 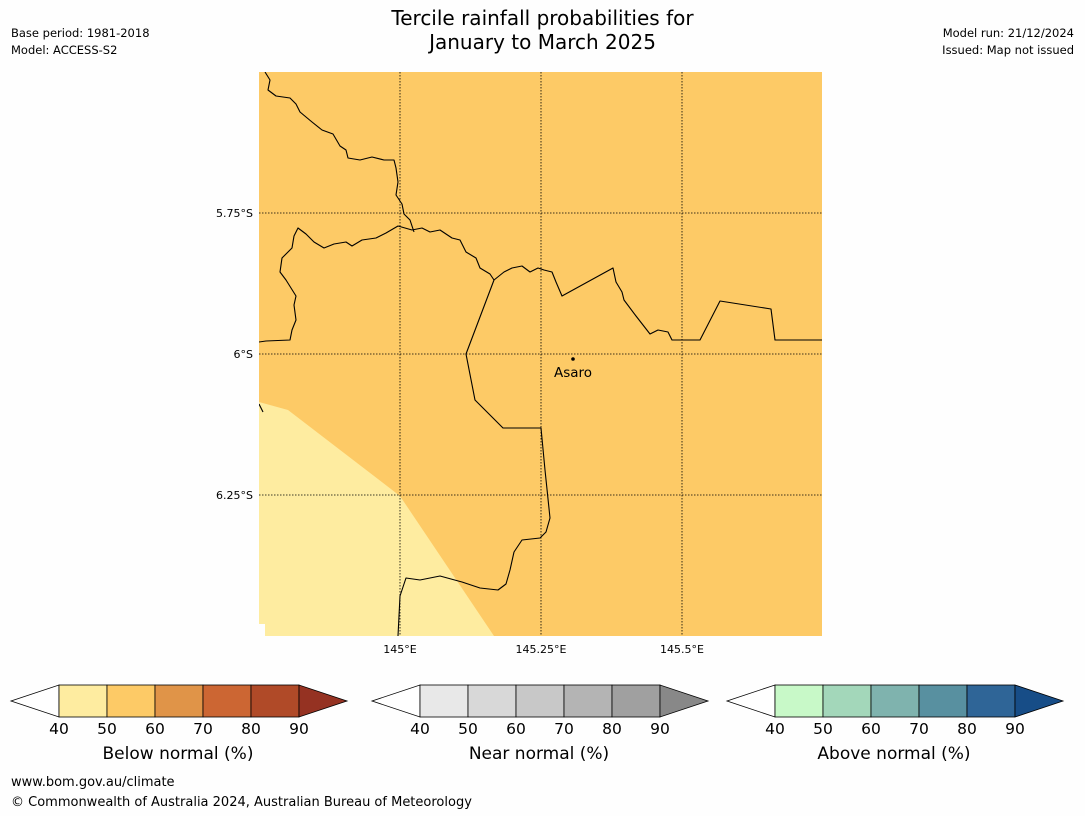 I want to click on title-line-2: January to March 2025, so click(x=542, y=42).